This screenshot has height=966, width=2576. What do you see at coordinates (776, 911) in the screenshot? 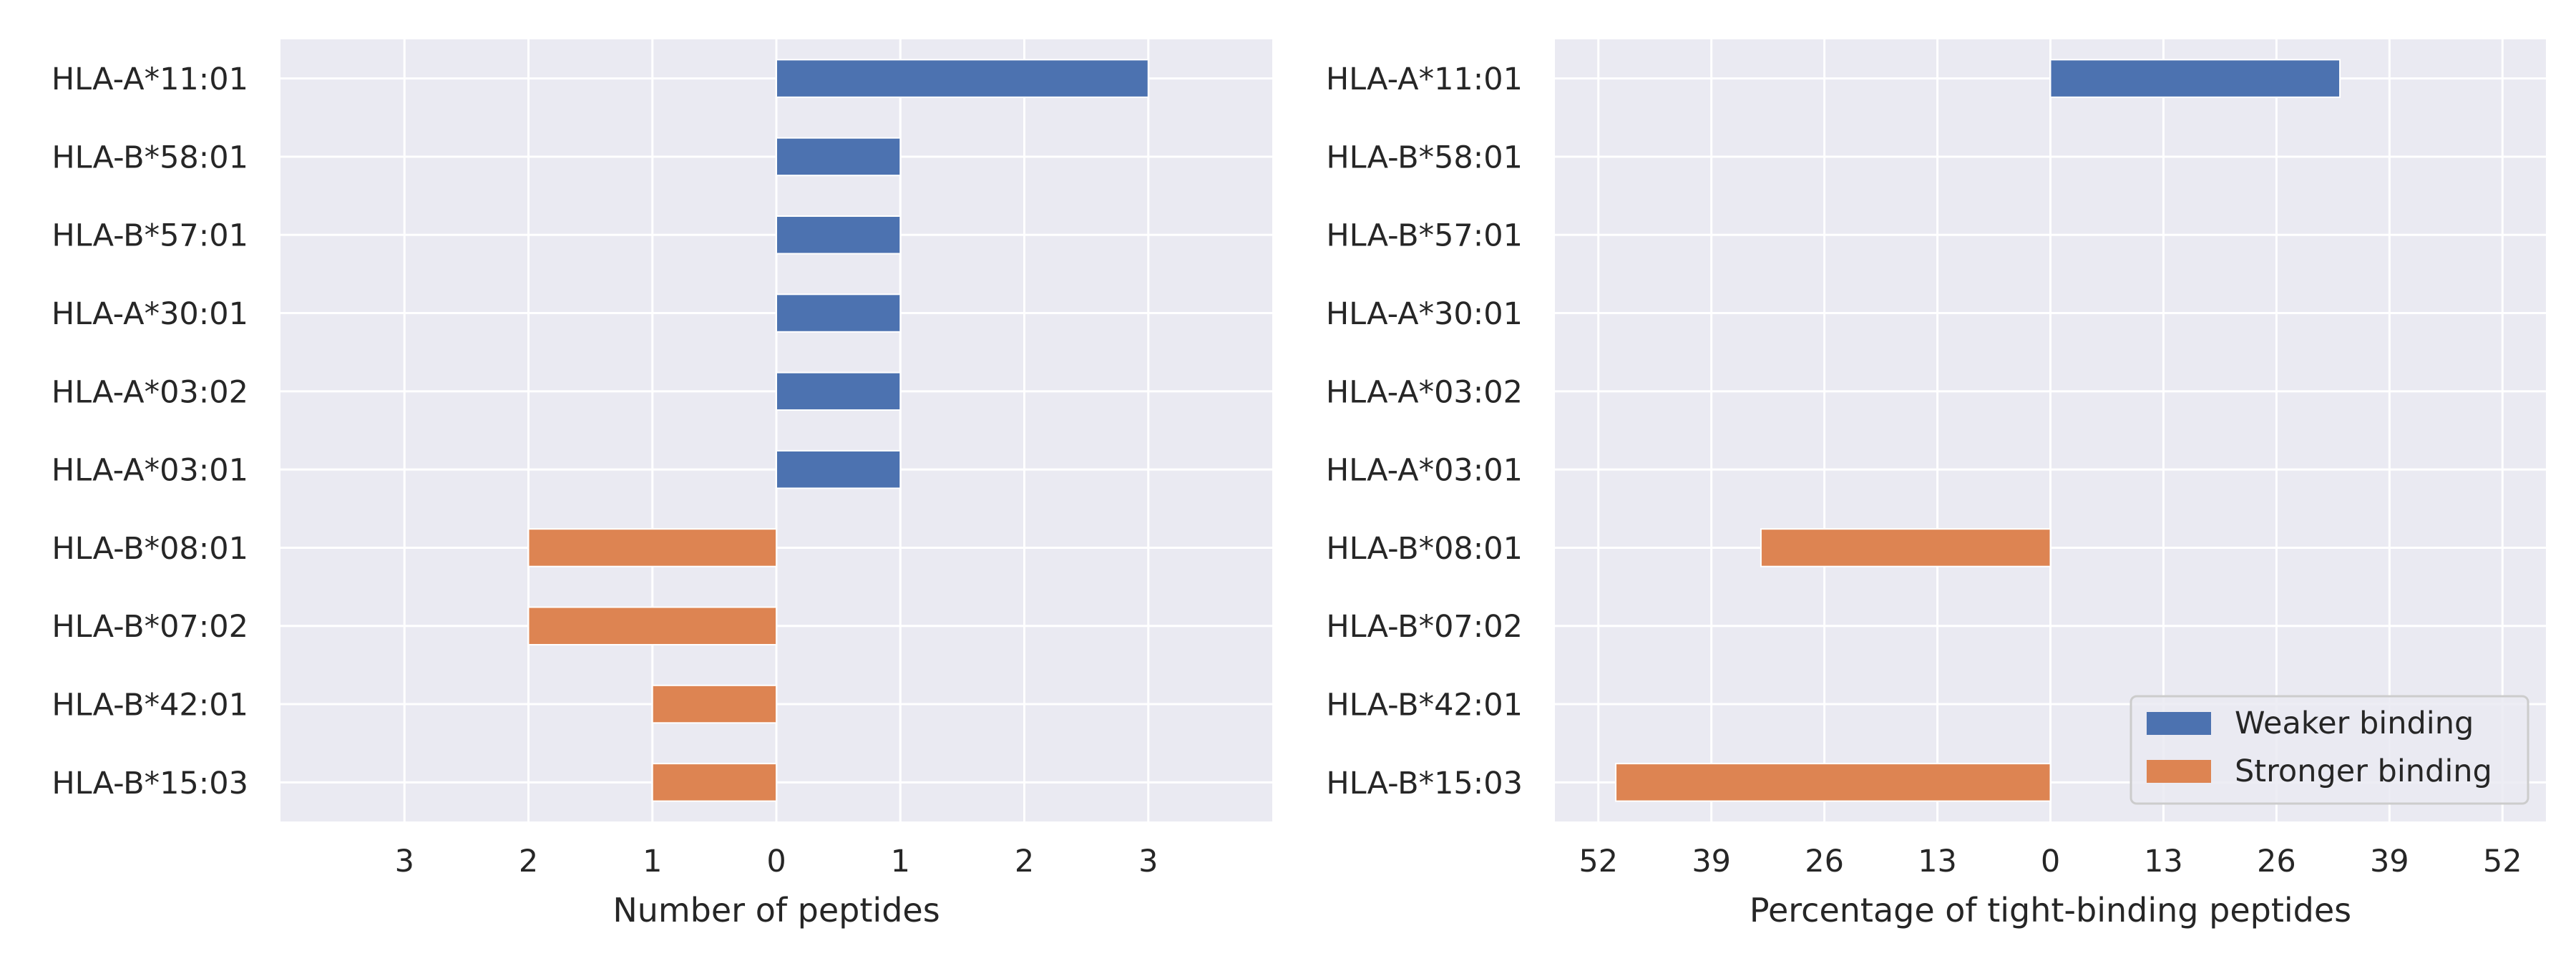
I see `x-axis-label: Number of peptides` at bounding box center [776, 911].